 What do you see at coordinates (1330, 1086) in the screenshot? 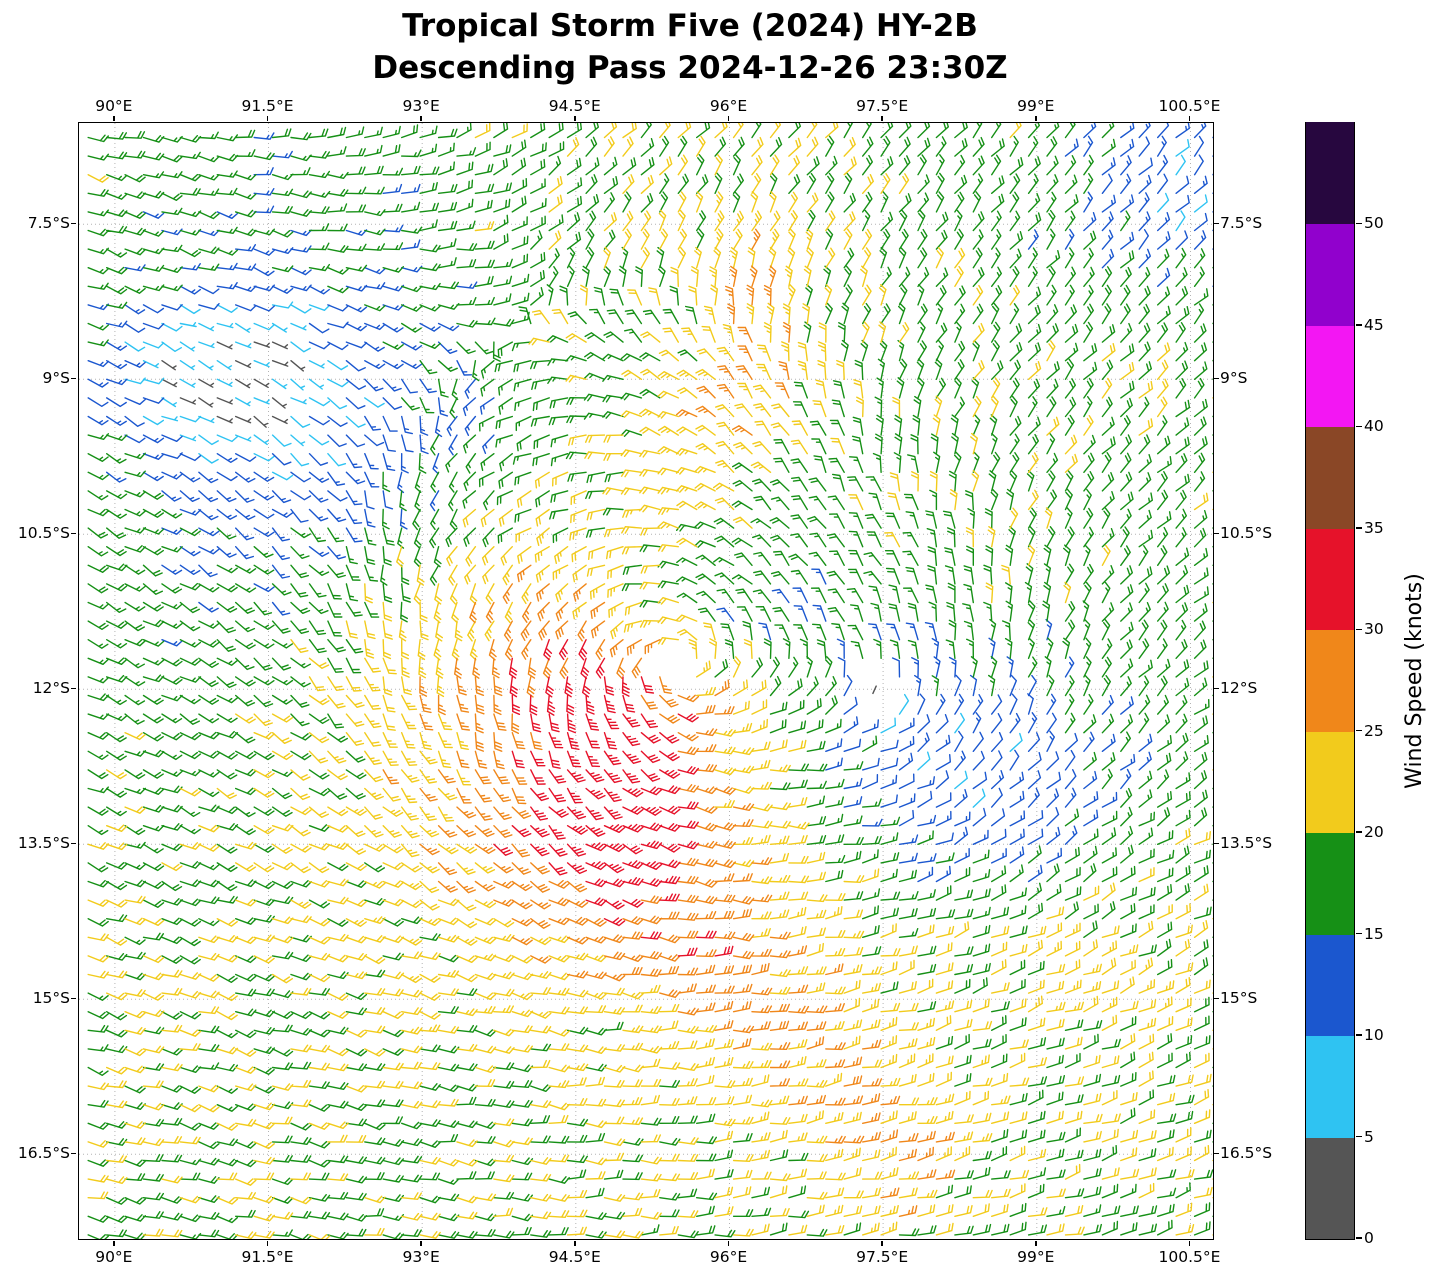
I see `colorbar-segment-5-10kt` at bounding box center [1330, 1086].